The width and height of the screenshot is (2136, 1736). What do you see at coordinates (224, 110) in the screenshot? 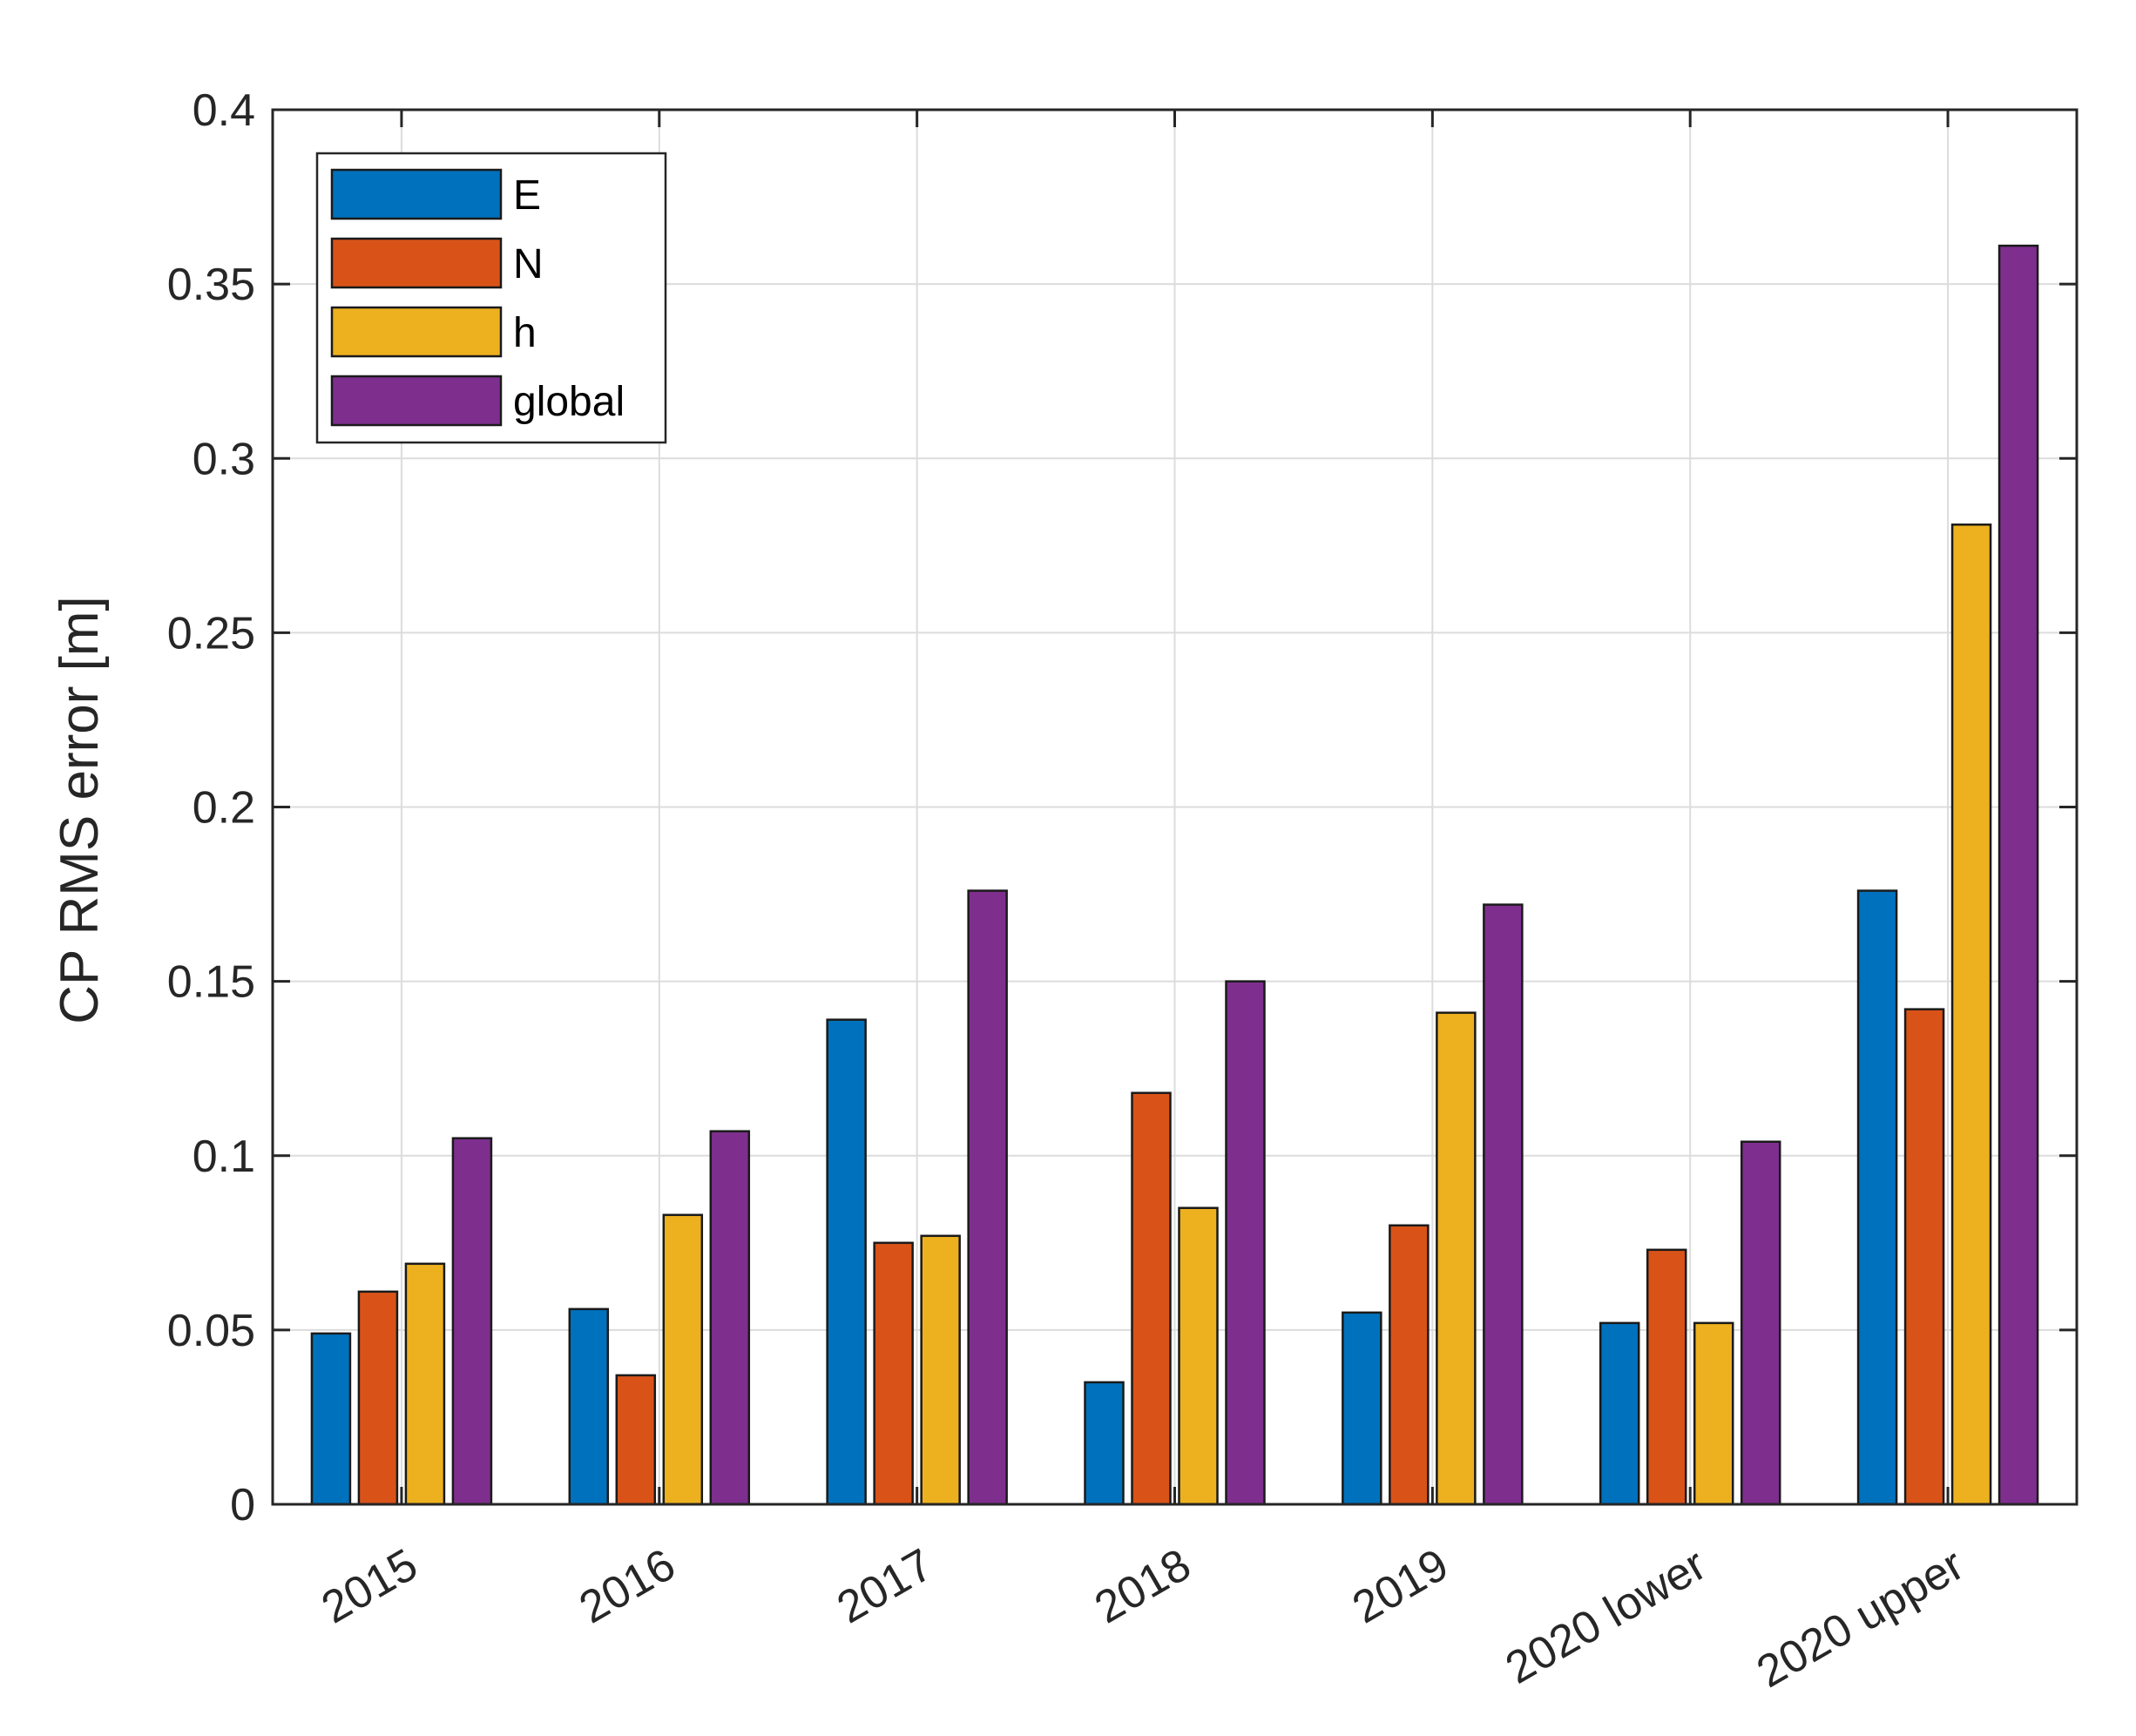
I see `y-tick-label: 0.4` at bounding box center [224, 110].